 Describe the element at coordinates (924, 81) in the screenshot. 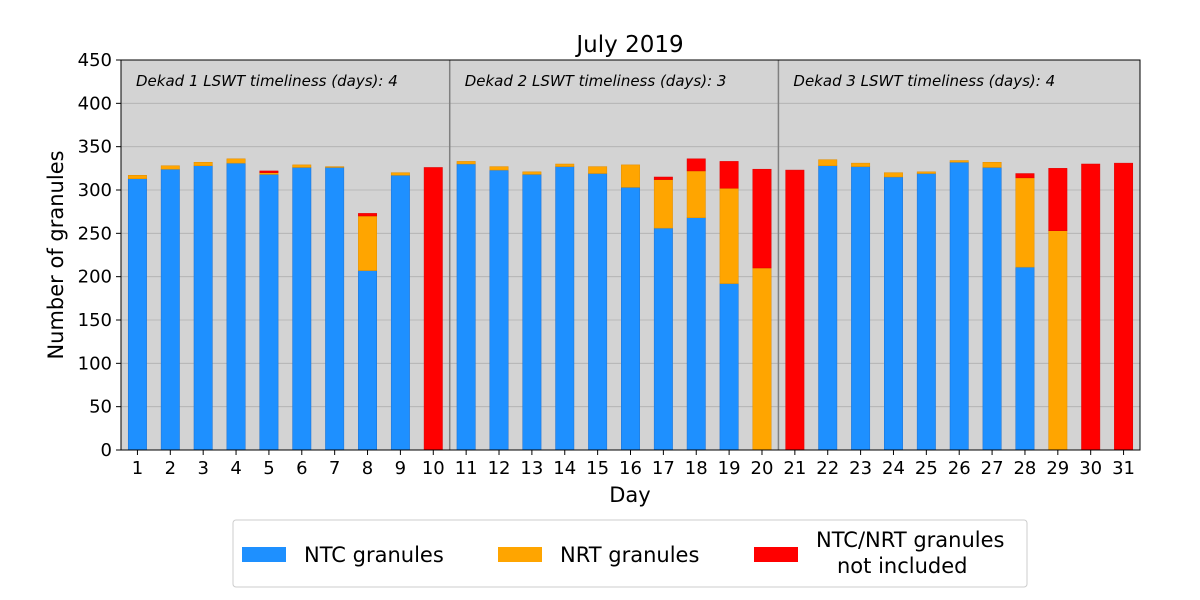

I see `dekad-annotation: Dekad 3 LSWT timeliness (days): 4` at that location.